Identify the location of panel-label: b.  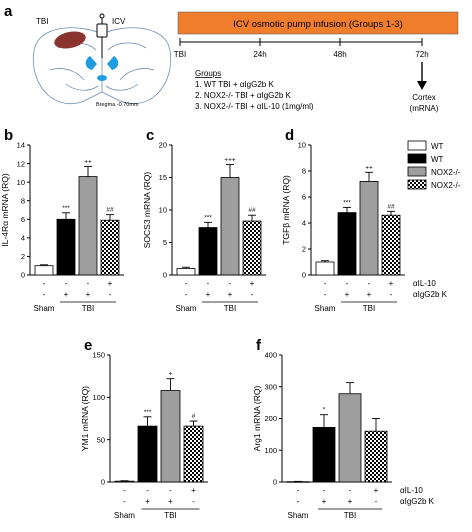
(8, 135).